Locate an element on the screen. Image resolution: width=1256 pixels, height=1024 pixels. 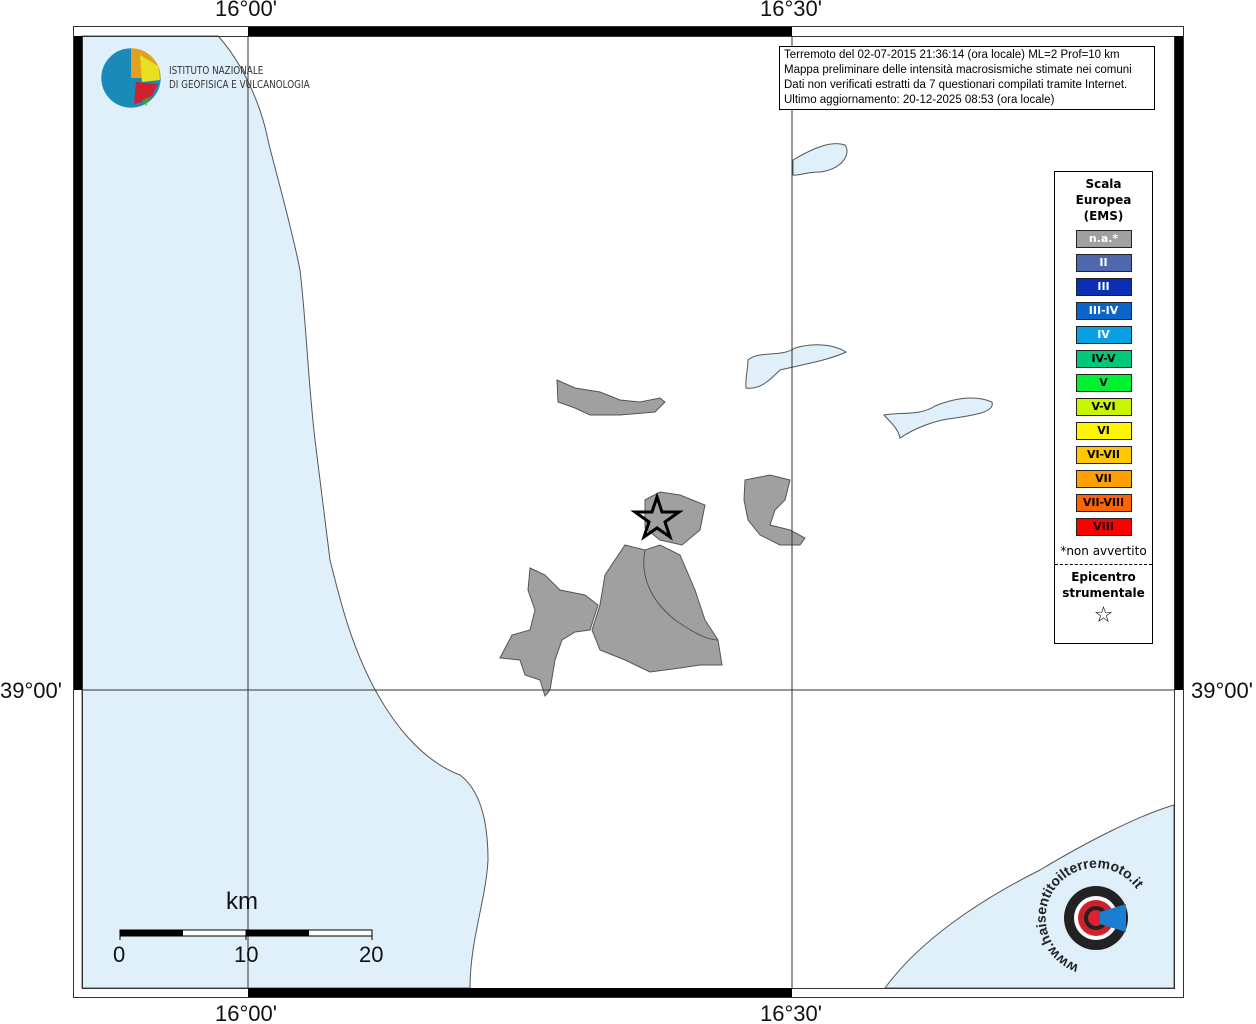
scale-tick-label: 10 is located at coordinates (246, 954).